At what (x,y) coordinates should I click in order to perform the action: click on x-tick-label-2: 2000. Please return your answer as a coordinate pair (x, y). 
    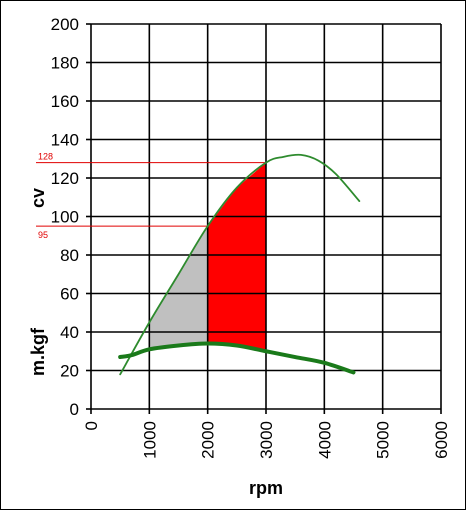
    Looking at the image, I should click on (208, 440).